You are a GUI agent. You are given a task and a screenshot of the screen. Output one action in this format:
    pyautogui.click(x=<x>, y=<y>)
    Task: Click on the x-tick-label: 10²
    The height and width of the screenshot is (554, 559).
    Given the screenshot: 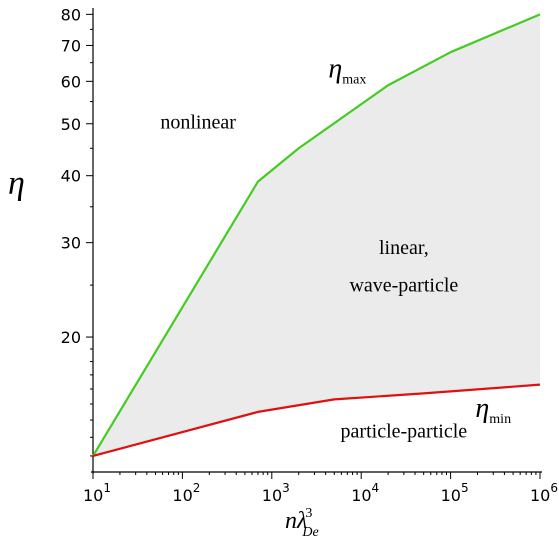 What is the action you would take?
    pyautogui.click(x=186, y=493)
    